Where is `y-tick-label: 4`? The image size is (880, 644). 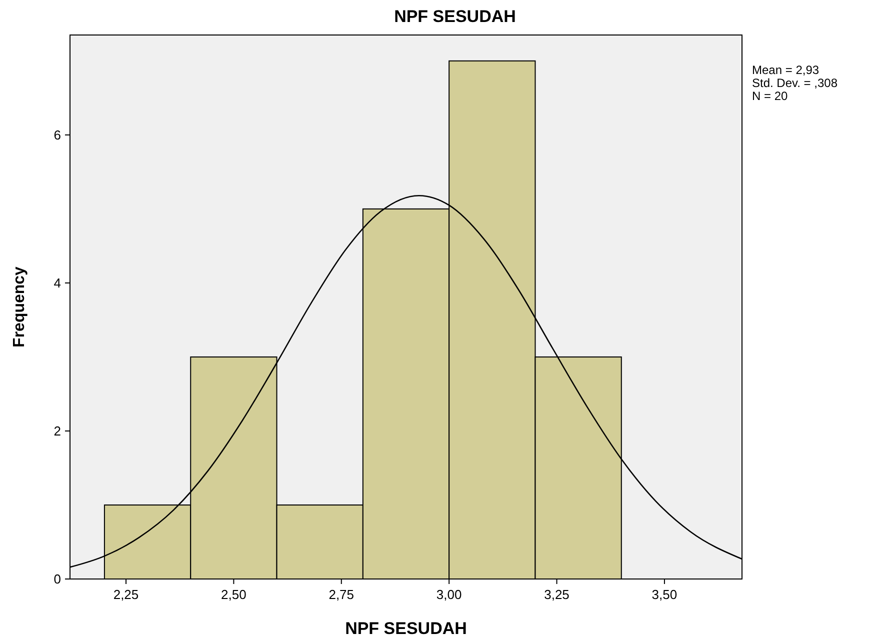 y-tick-label: 4 is located at coordinates (57, 282).